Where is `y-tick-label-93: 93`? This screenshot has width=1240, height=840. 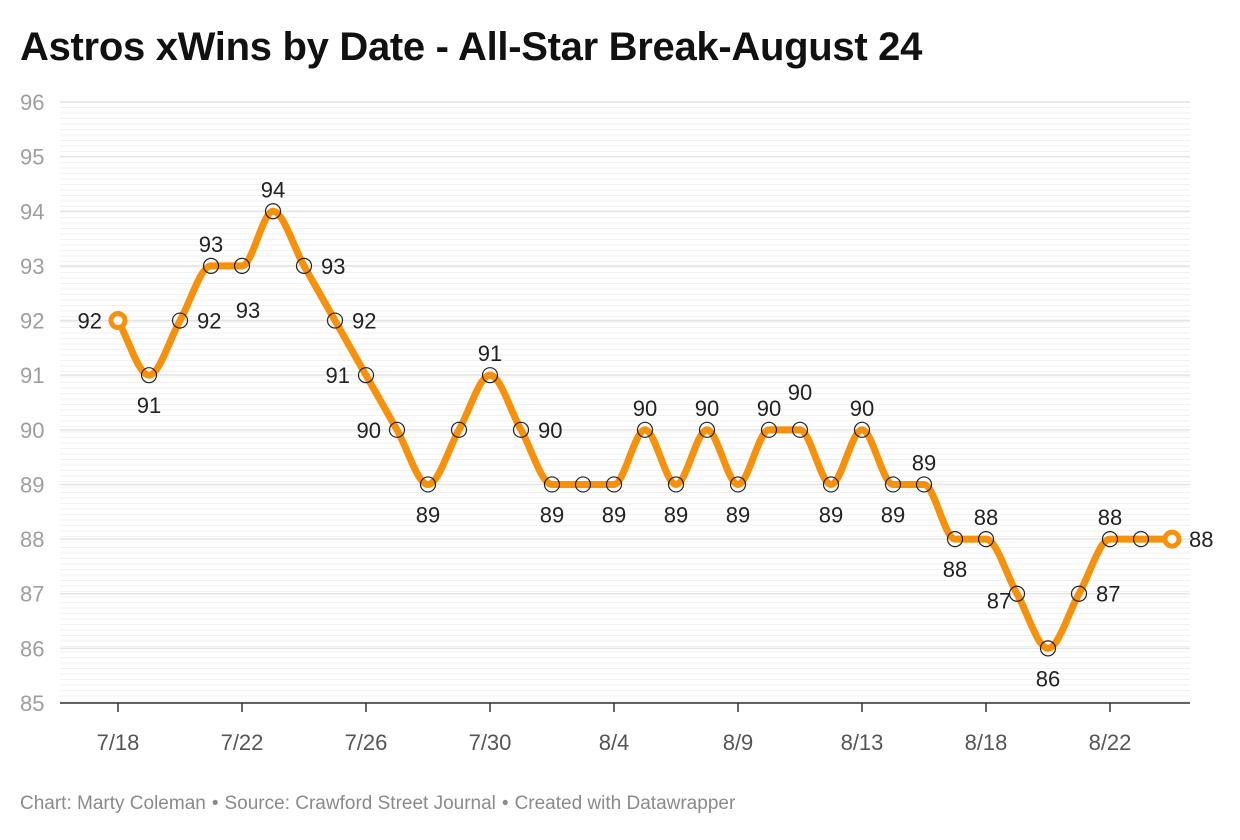
y-tick-label-93: 93 is located at coordinates (32, 266).